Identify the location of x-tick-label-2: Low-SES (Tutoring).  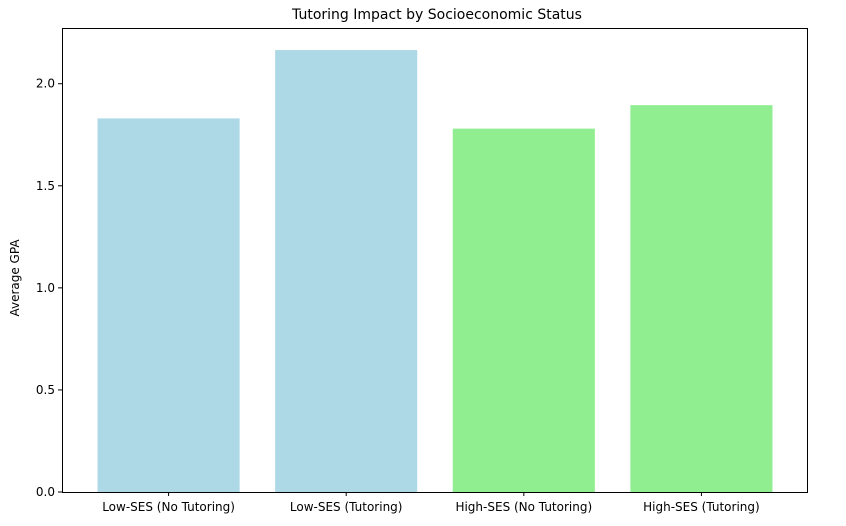
(346, 507).